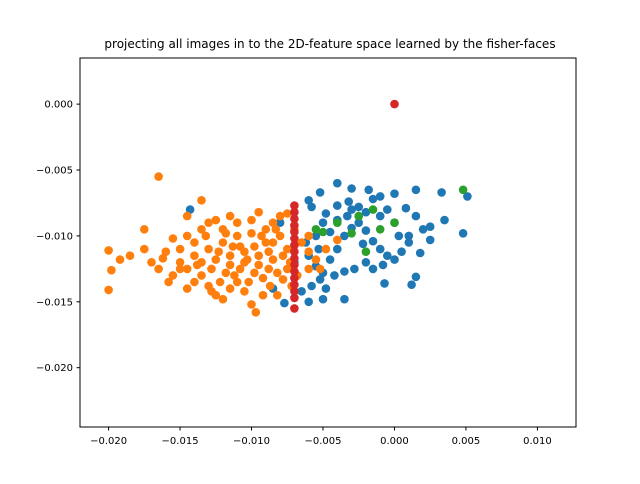  Describe the element at coordinates (58, 237) in the screenshot. I see `y-axis: 0.000 −0.005 −0.010 −0.015 −0.020` at that location.